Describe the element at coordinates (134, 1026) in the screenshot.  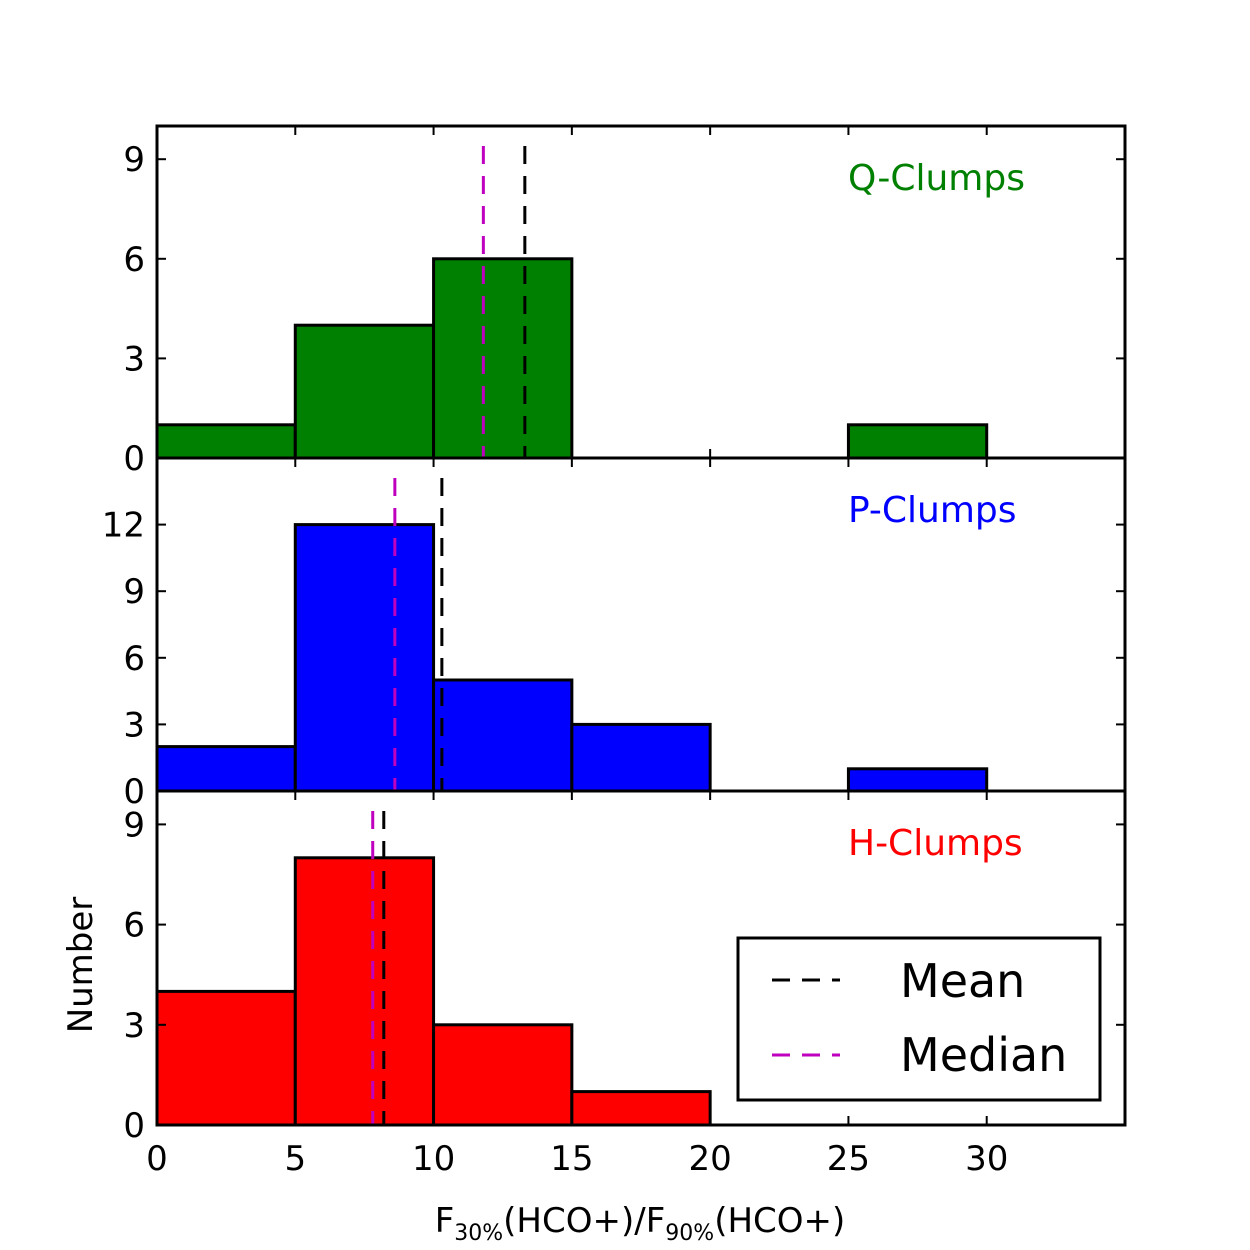
I see `ytick-label-h-clumps-3: 3` at that location.